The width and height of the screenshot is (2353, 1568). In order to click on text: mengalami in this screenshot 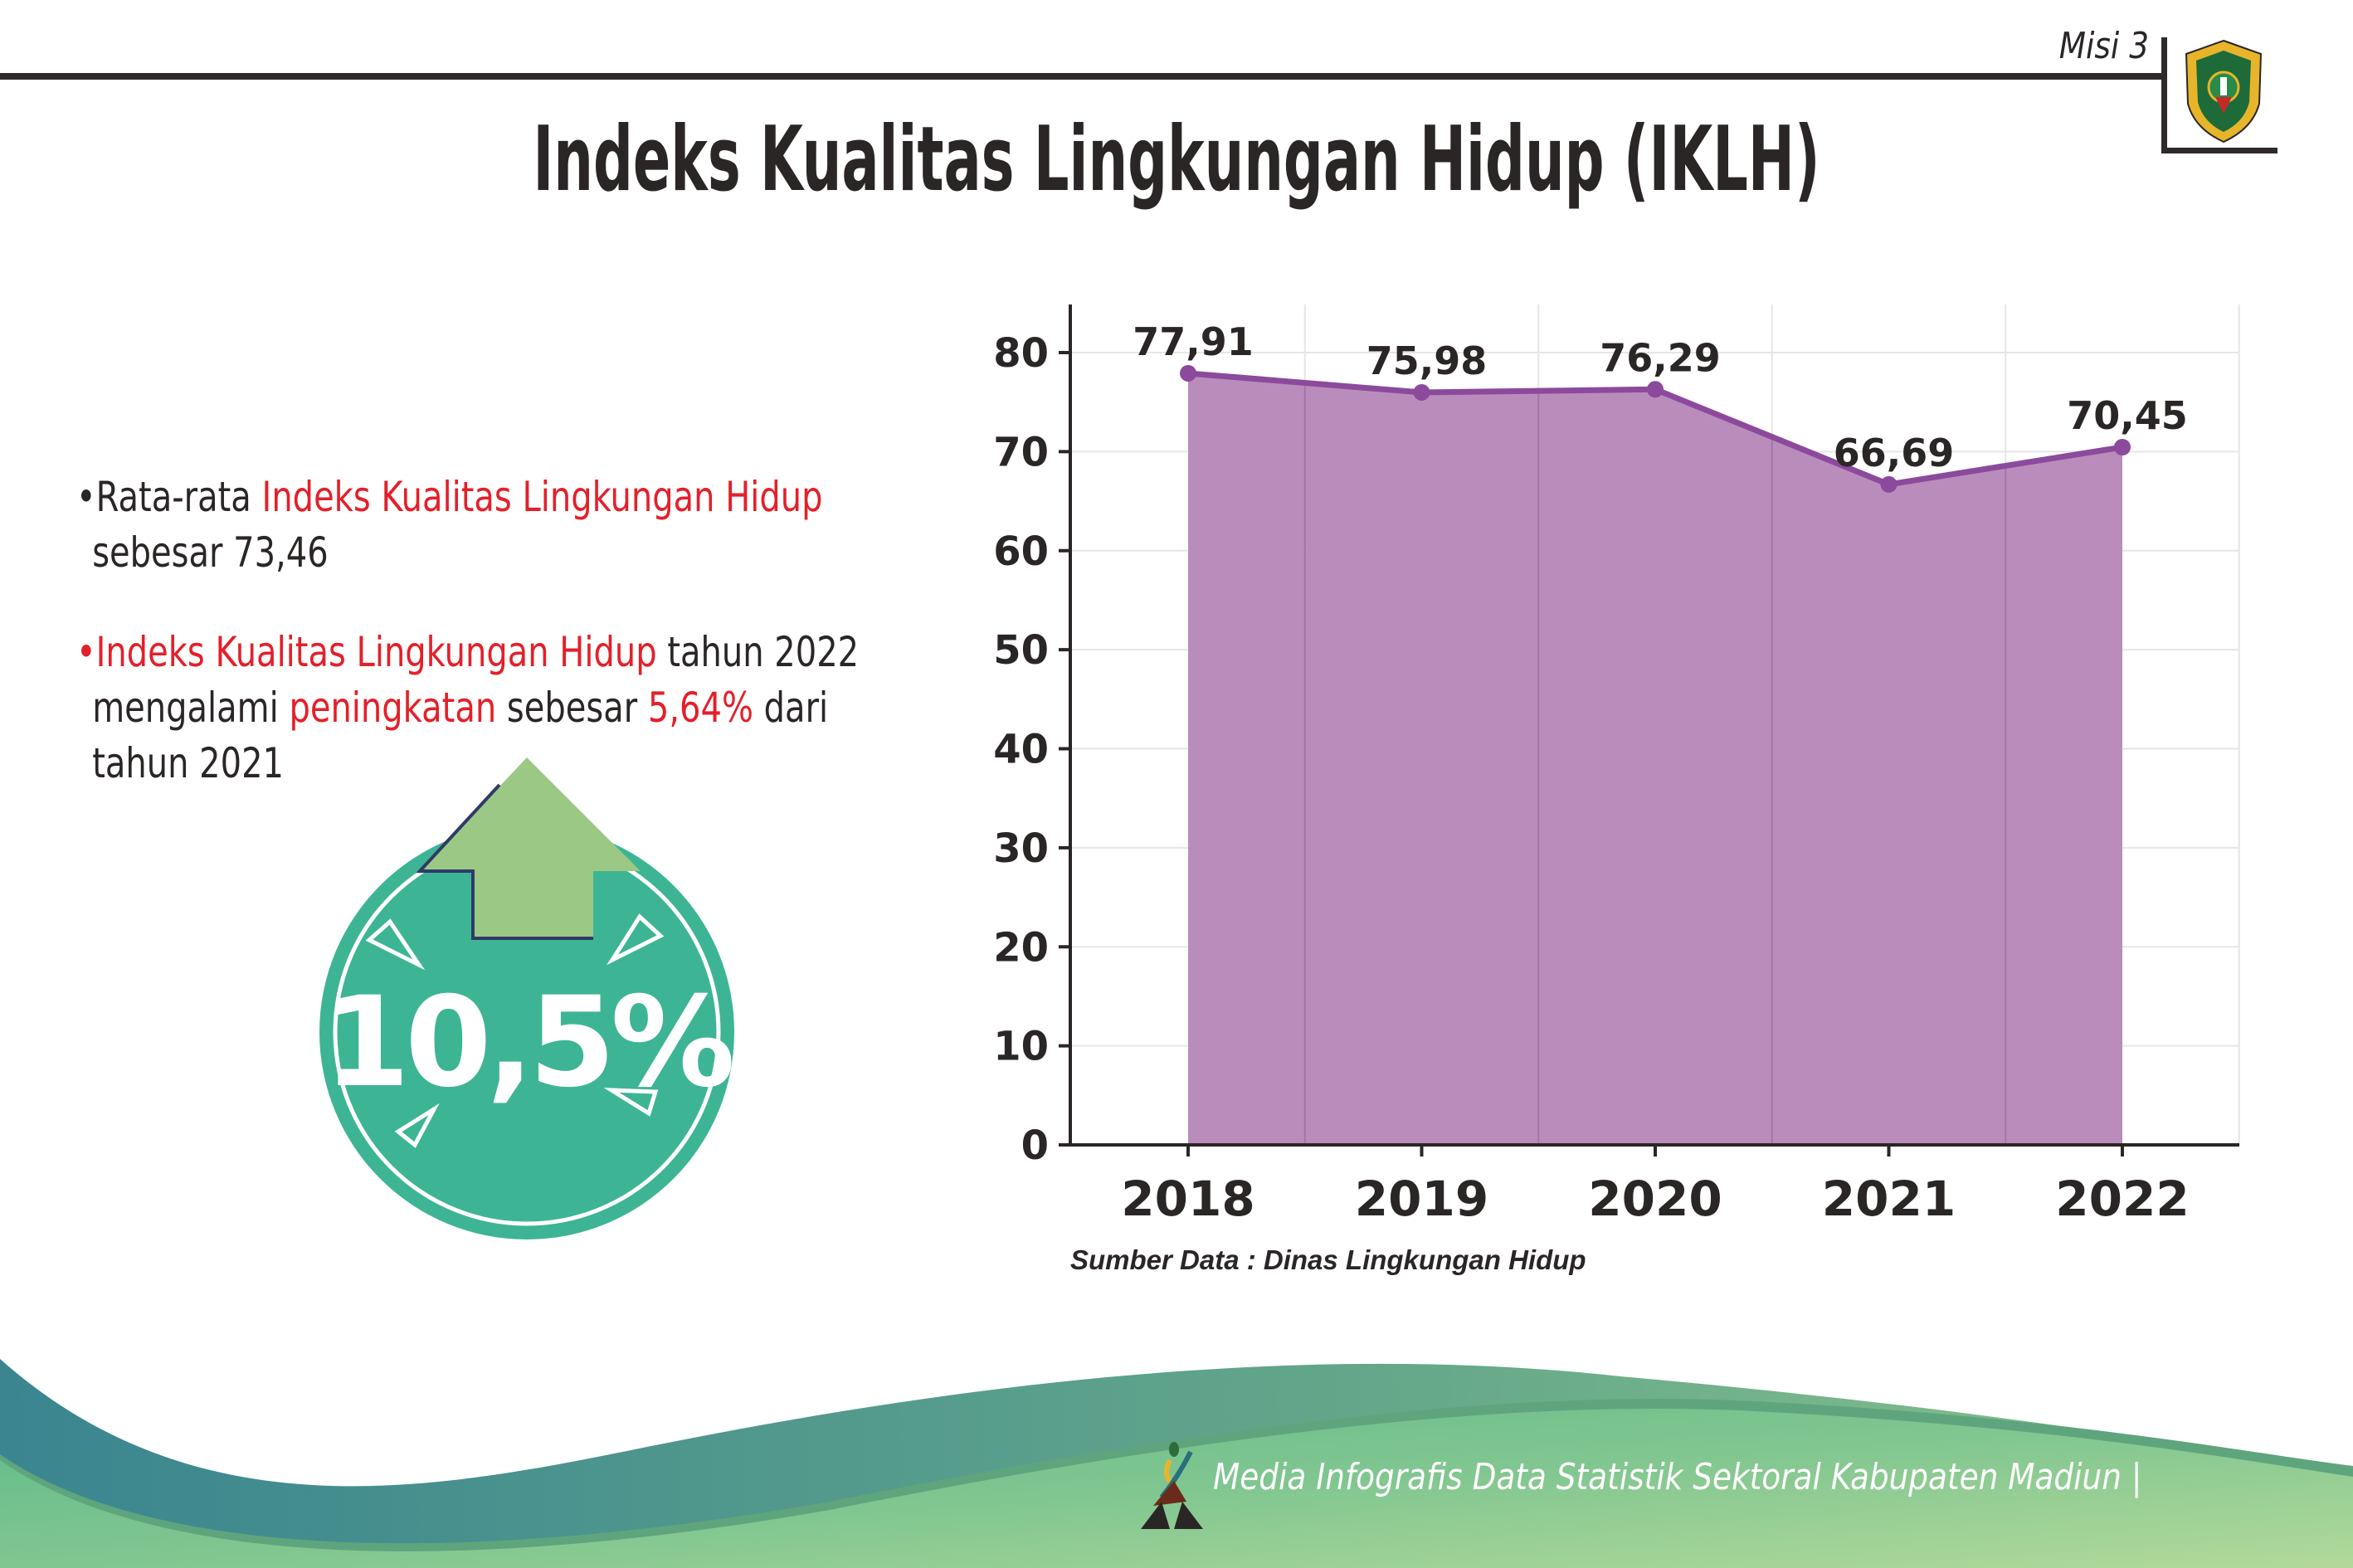, I will do `click(191, 708)`.